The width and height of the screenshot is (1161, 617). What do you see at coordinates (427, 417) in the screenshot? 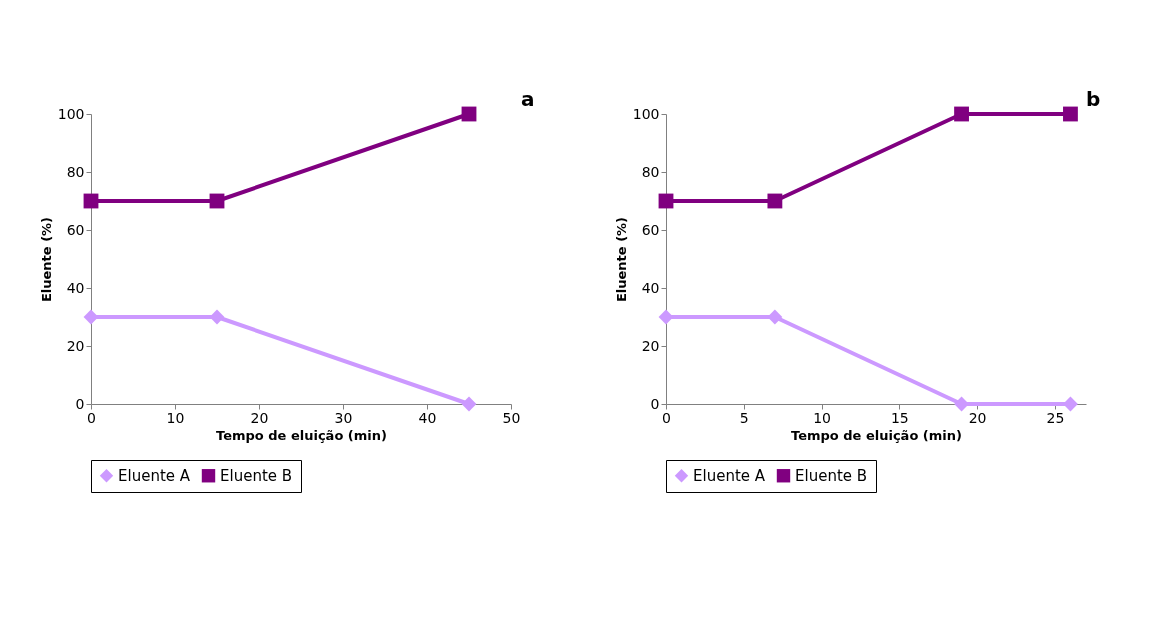
I see `x-tick-label: 40` at bounding box center [427, 417].